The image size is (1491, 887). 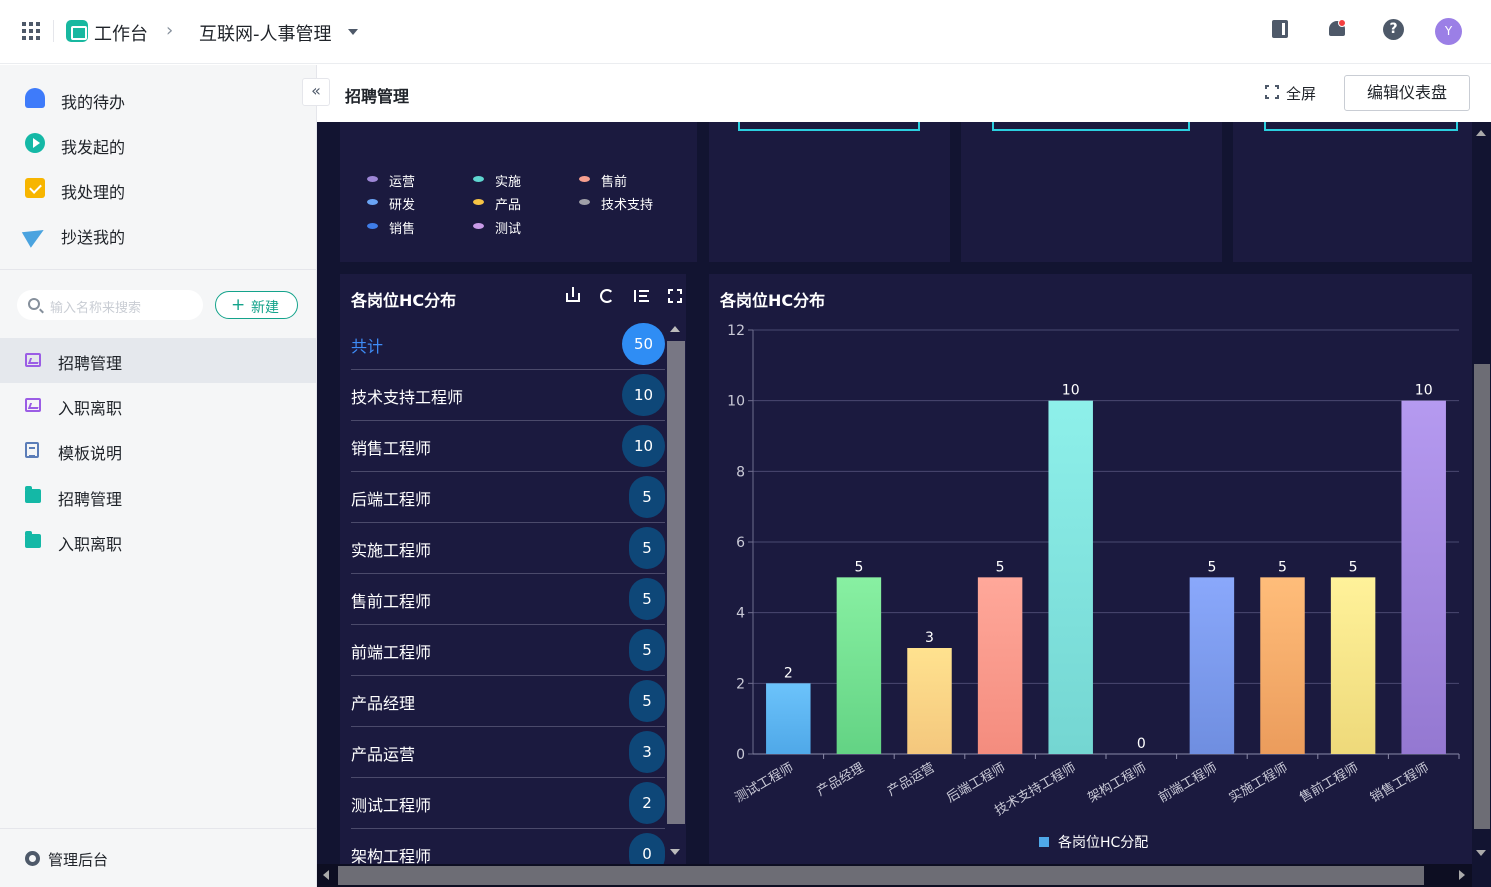 What do you see at coordinates (158, 360) in the screenshot?
I see `sidebar-item-recruitment-dashboard: 招聘管理` at bounding box center [158, 360].